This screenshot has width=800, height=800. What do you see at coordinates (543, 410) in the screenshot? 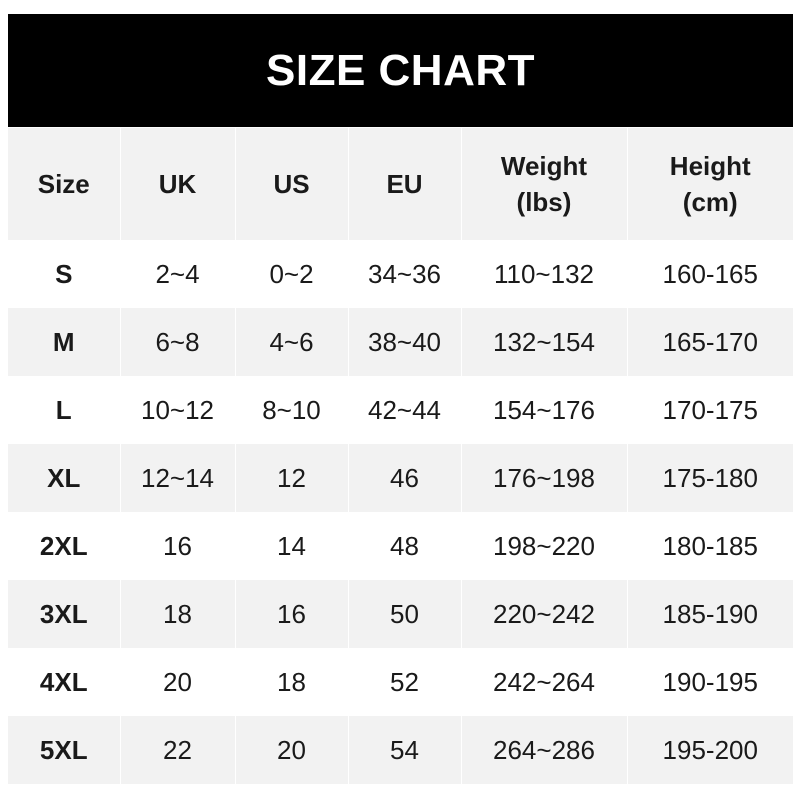
I see `table-cell: 154~176` at bounding box center [543, 410].